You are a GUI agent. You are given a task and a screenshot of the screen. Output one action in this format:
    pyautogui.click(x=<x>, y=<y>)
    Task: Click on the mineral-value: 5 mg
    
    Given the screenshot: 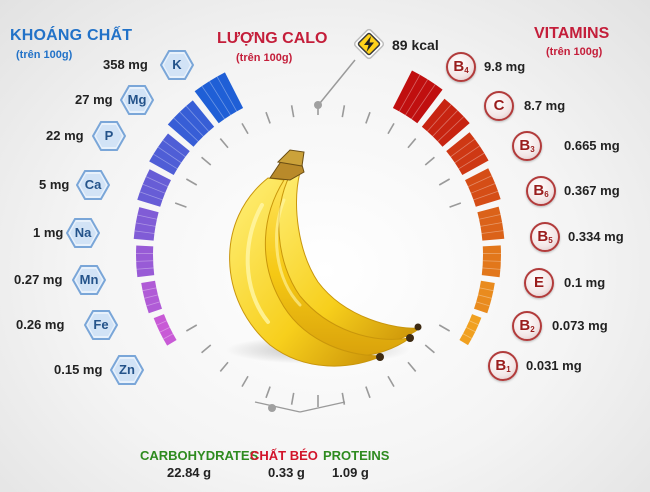 What is the action you would take?
    pyautogui.click(x=54, y=184)
    